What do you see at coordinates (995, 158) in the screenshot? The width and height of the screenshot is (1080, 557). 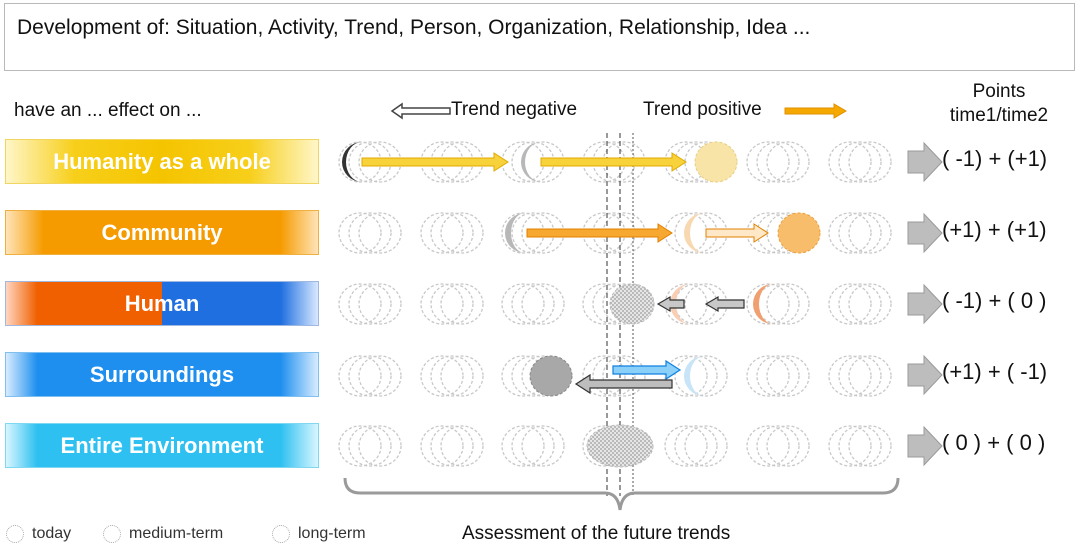 I see `points-humanity: ( -1) + (+1)` at bounding box center [995, 158].